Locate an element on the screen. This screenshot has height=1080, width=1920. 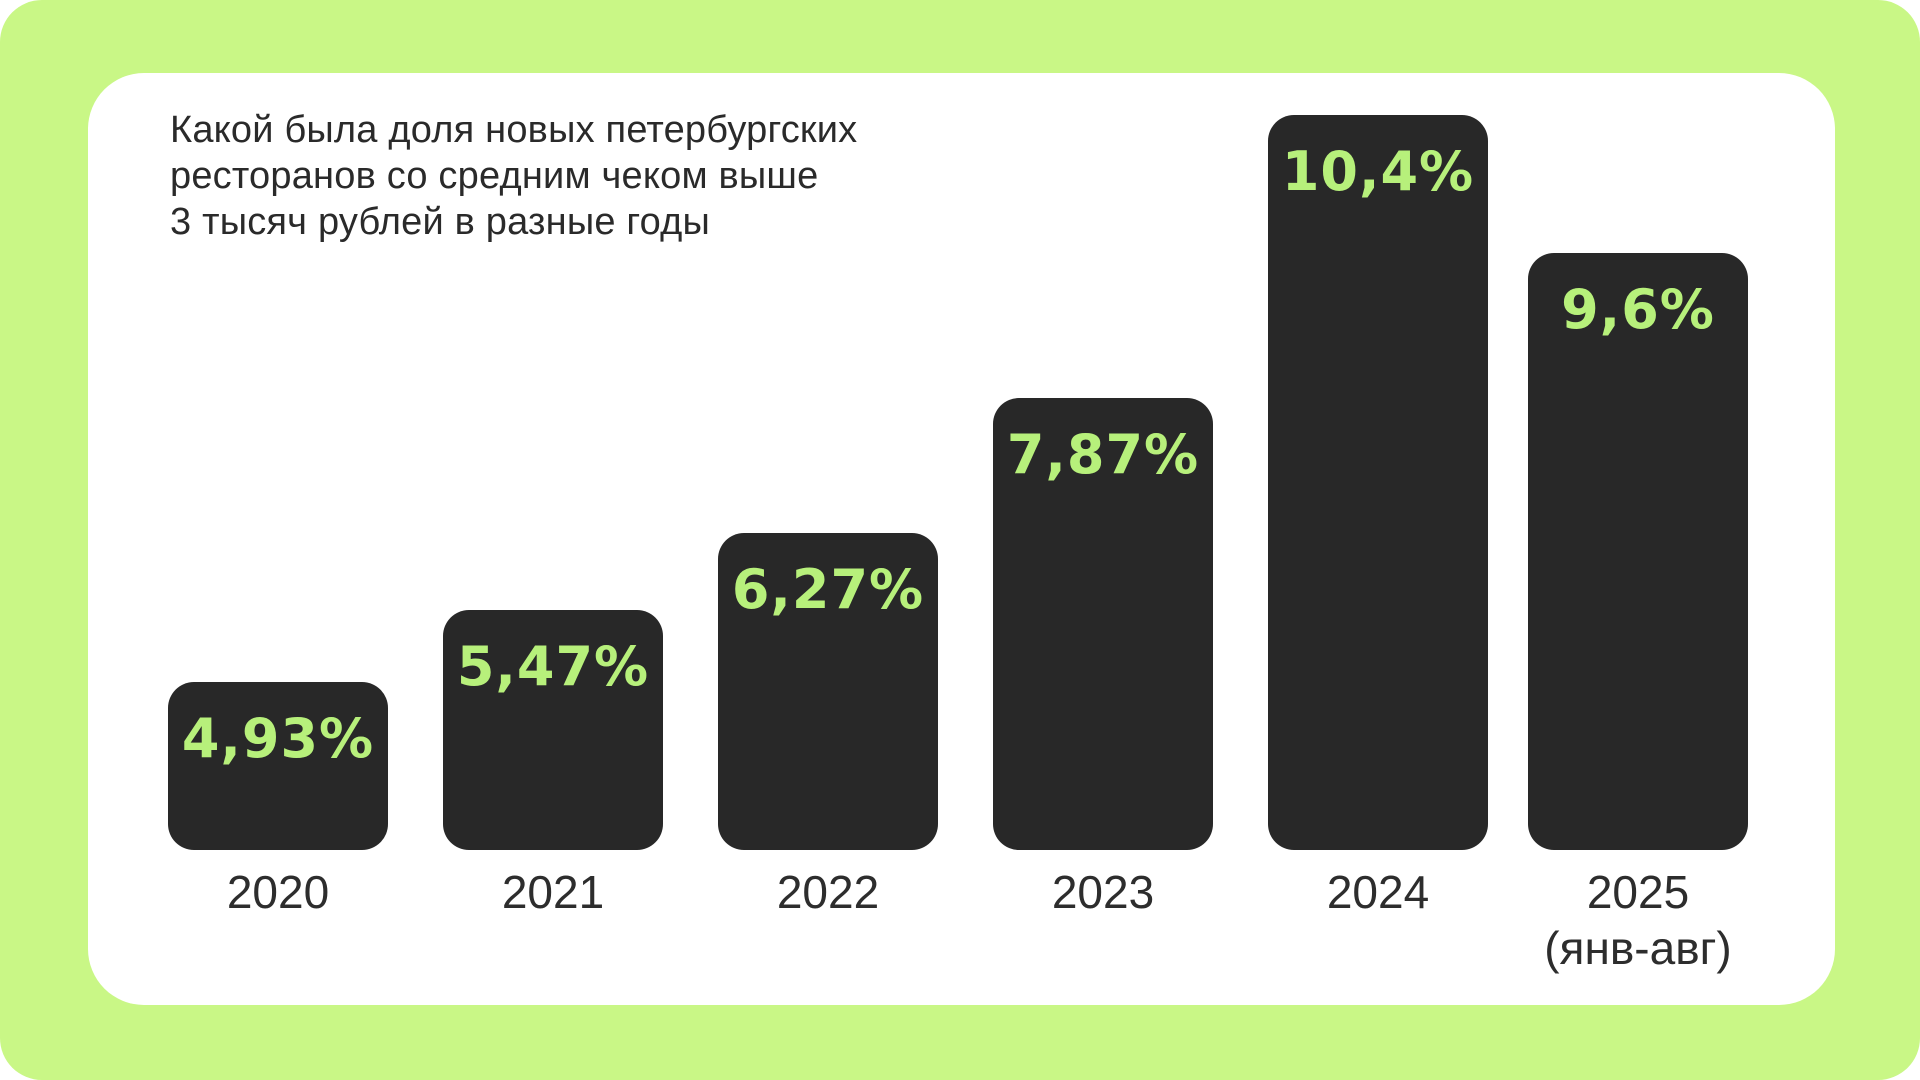
bar: 4,93% is located at coordinates (278, 766).